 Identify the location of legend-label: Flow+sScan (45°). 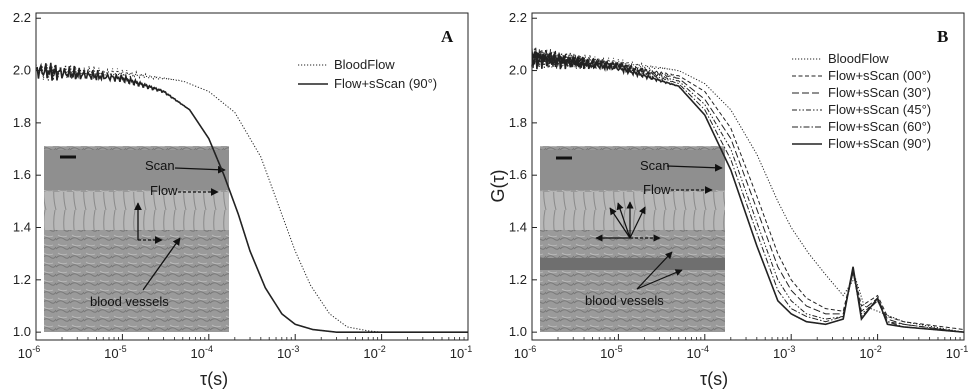
(879, 109).